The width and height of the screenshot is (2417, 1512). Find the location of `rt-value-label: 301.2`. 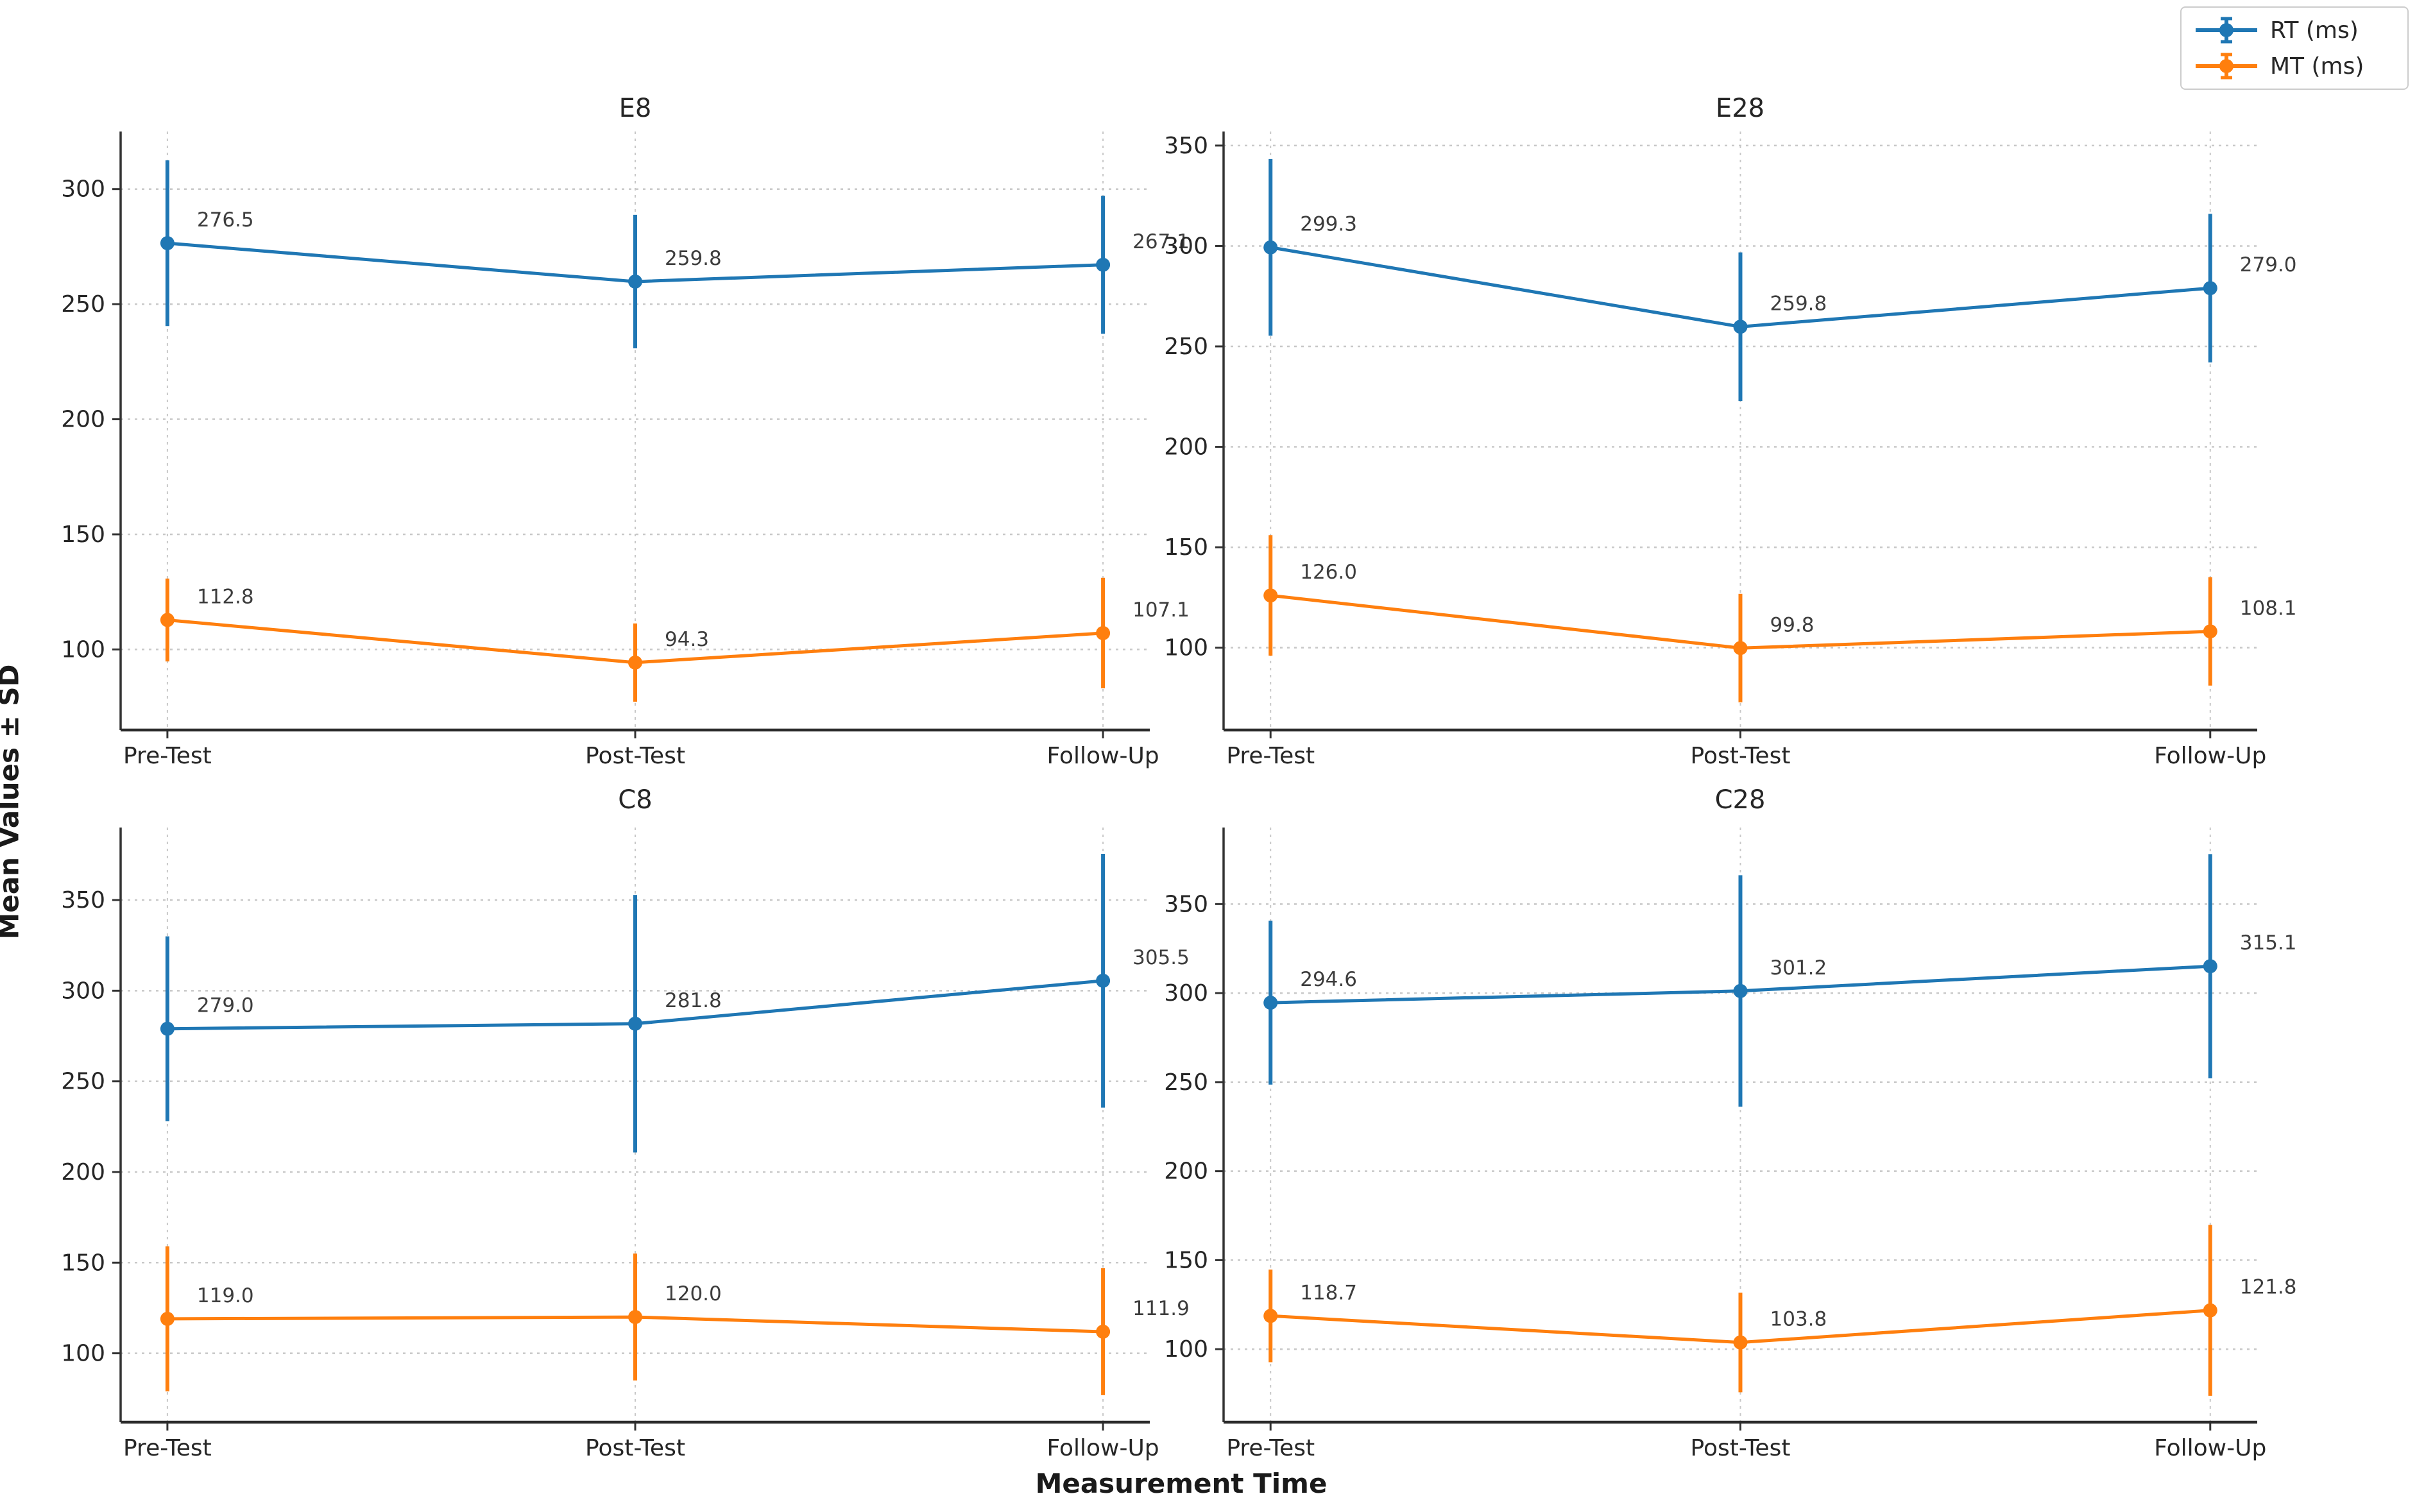

rt-value-label: 301.2 is located at coordinates (1798, 968).